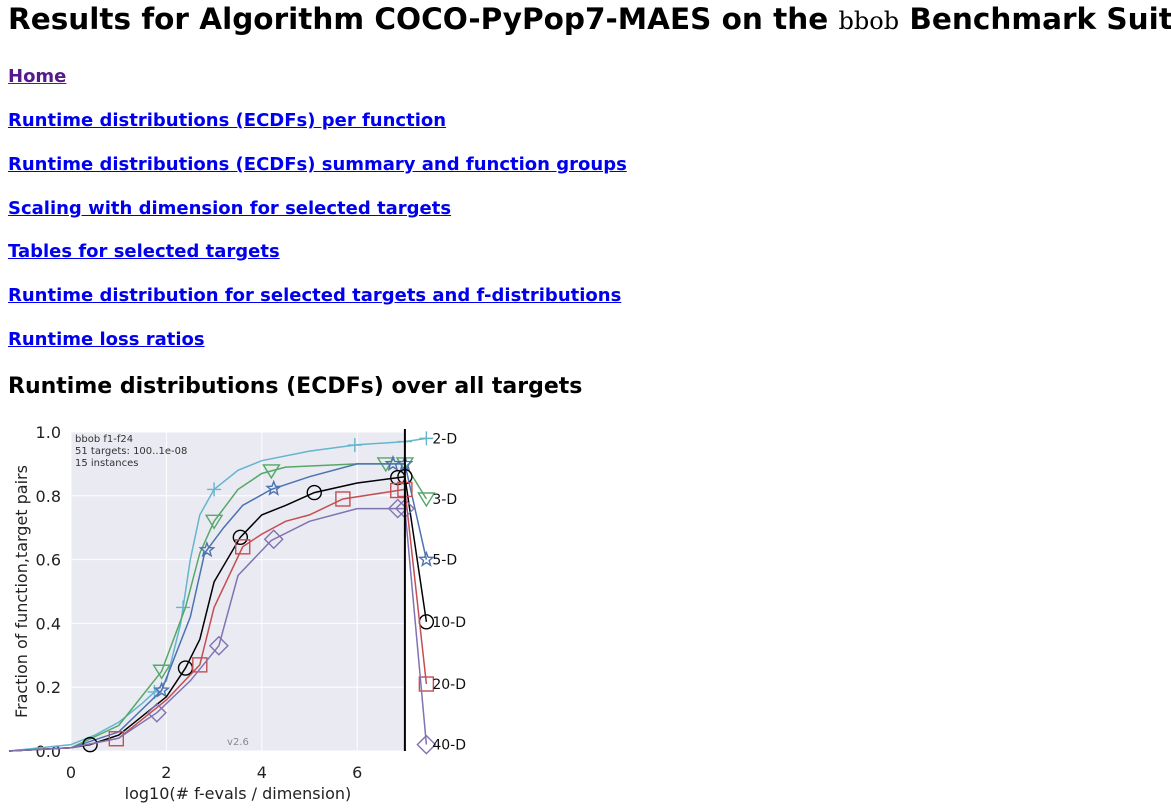 This screenshot has width=1171, height=811. I want to click on annotation-text: 15 instances, so click(106, 463).